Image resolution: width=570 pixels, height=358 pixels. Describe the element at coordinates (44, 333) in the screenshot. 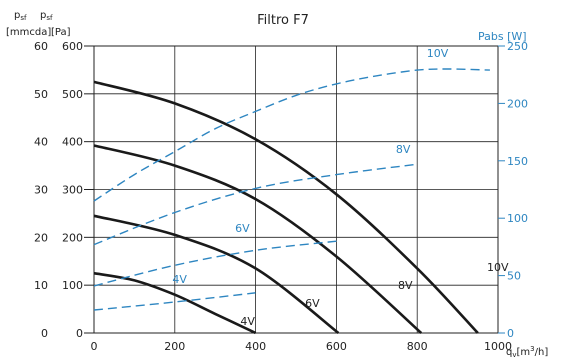

I see `y-tick-label-mmcda: 0` at that location.